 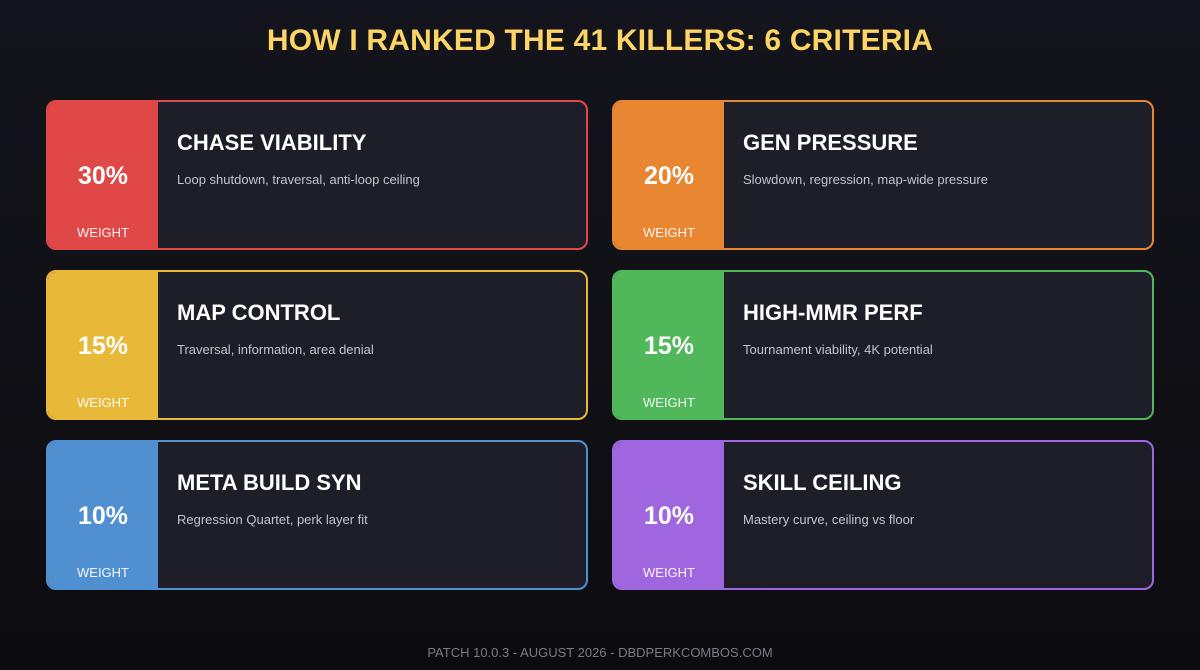 I want to click on criterion-description: Slowdown, regression, map-wide pressure, so click(x=865, y=179).